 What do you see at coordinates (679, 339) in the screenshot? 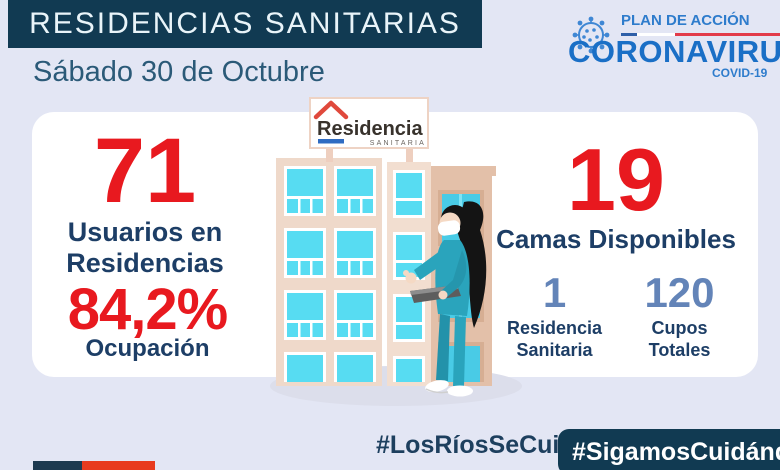
I see `capacity-label: Cupos Totales` at bounding box center [679, 339].